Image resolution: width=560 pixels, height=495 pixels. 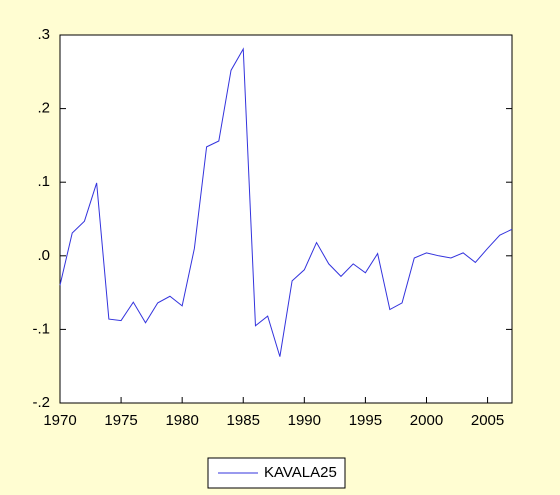 What do you see at coordinates (243, 420) in the screenshot?
I see `x-tick-label: 1985` at bounding box center [243, 420].